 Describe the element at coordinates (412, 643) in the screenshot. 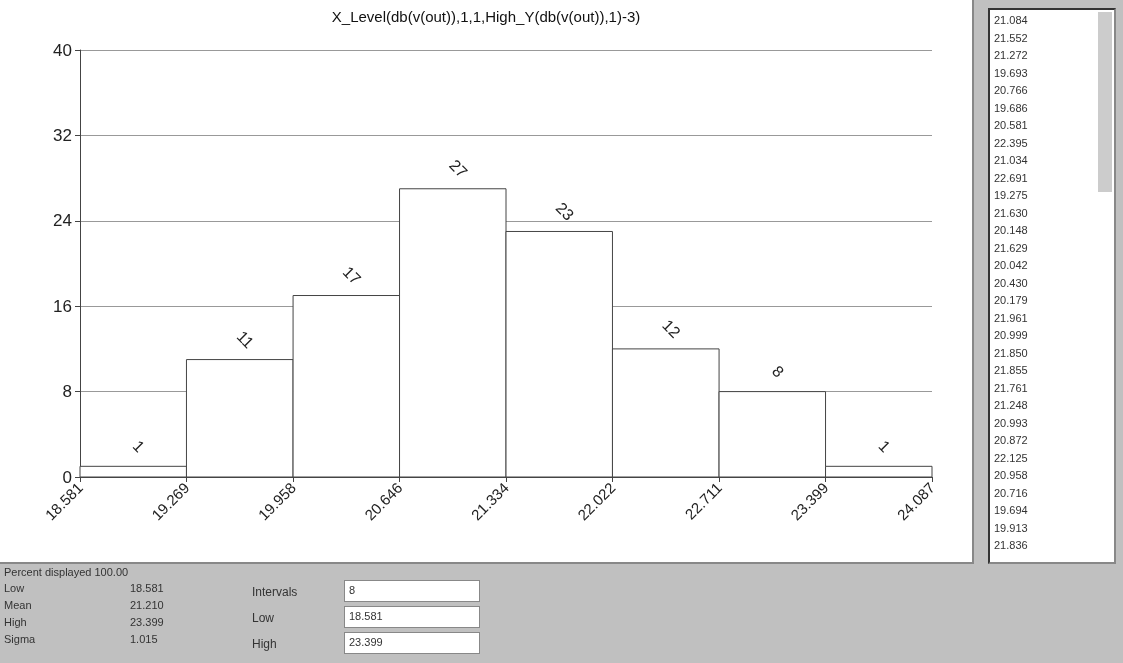

I see `text-field: 23.399` at that location.